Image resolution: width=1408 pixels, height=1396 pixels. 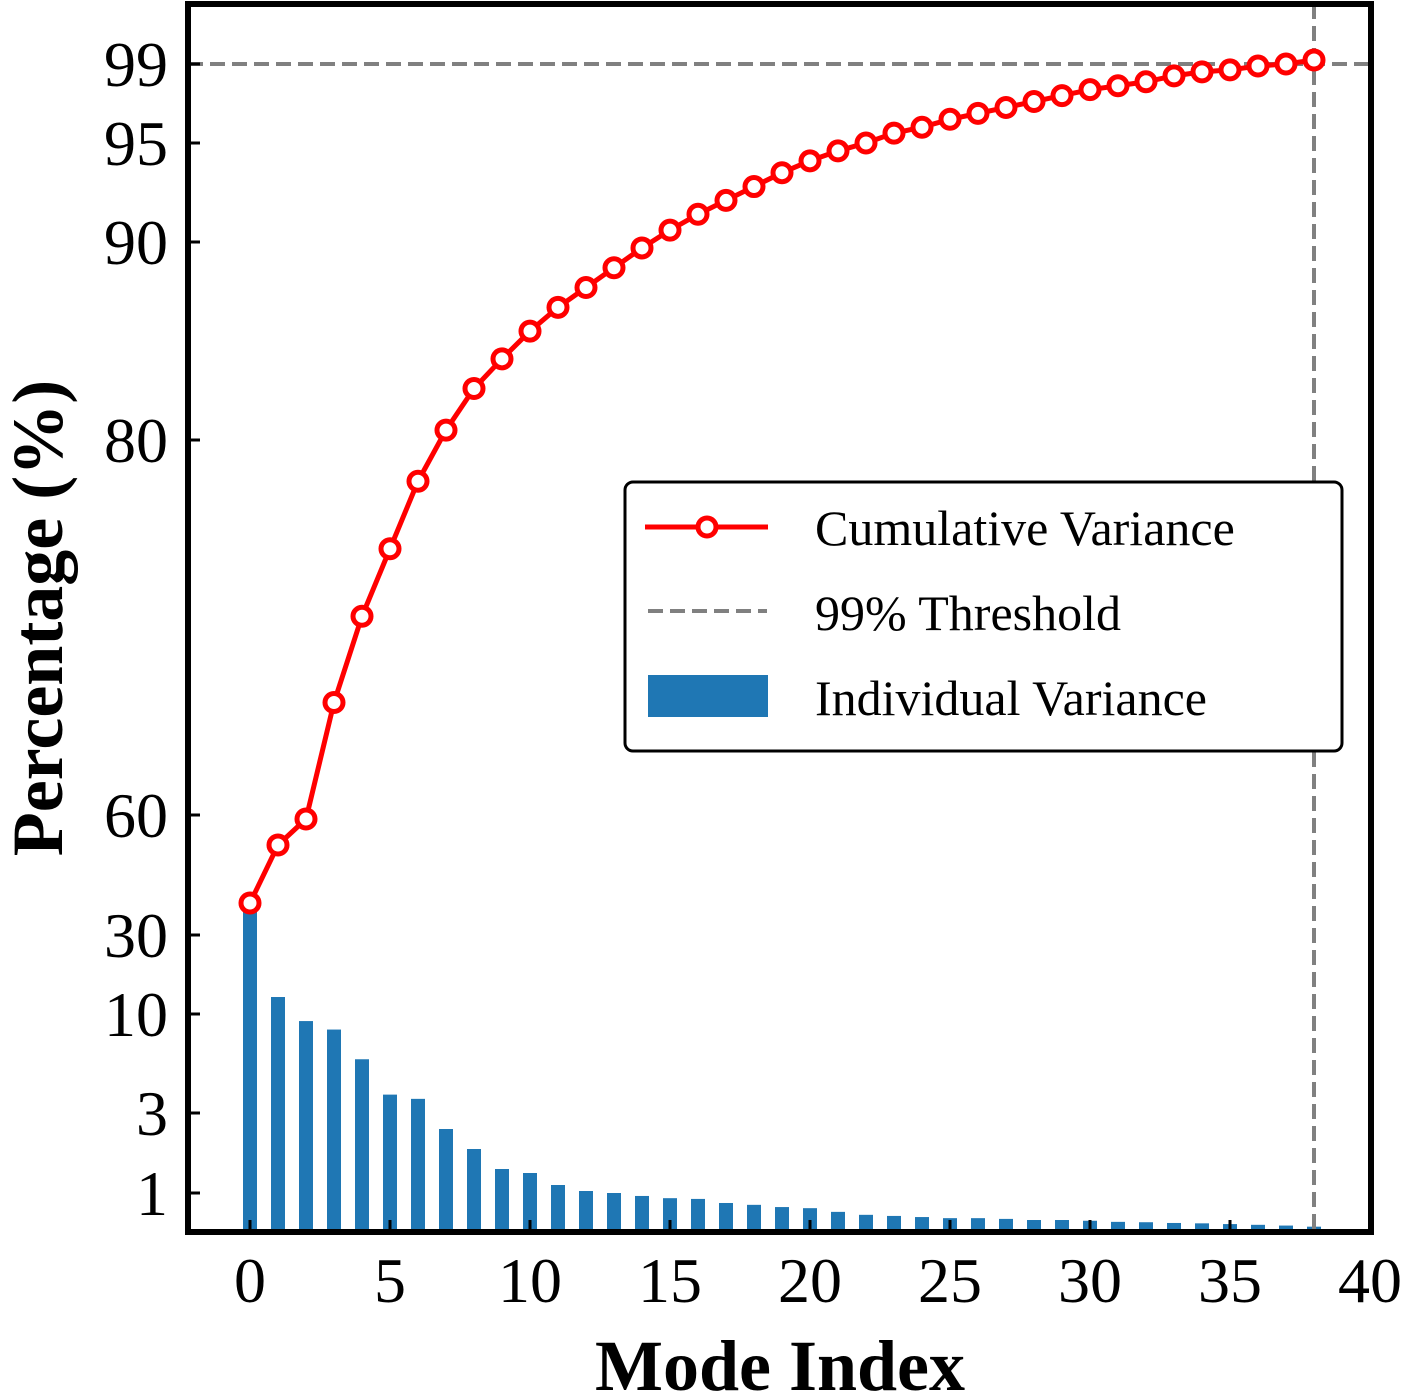 I want to click on legend-item-threshold: 99% Threshold, so click(x=884, y=613).